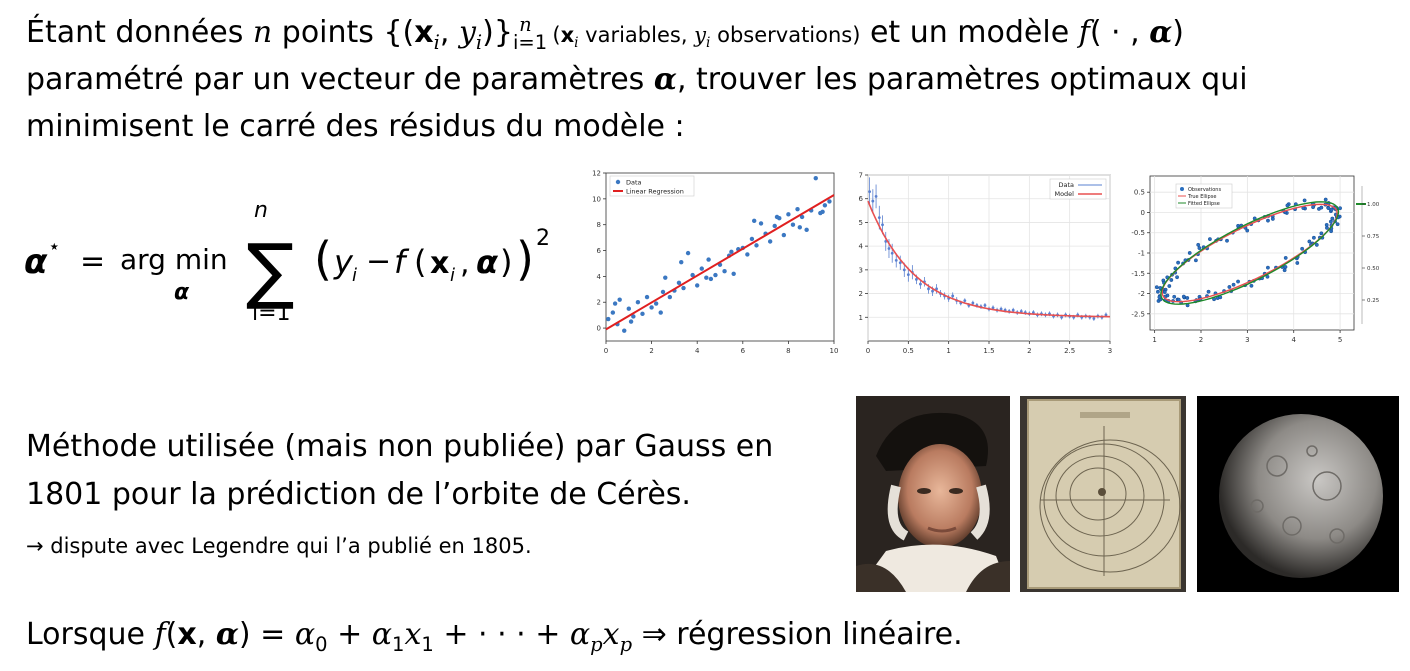 Image resolution: width=1410 pixels, height=671 pixels. I want to click on note-open: (xi variables, yi observations), so click(703, 37).